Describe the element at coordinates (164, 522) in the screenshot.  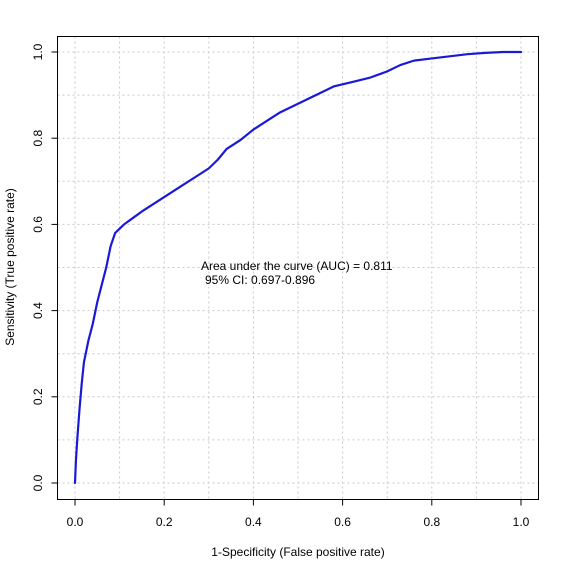
I see `x-tick-label: 0.2` at that location.